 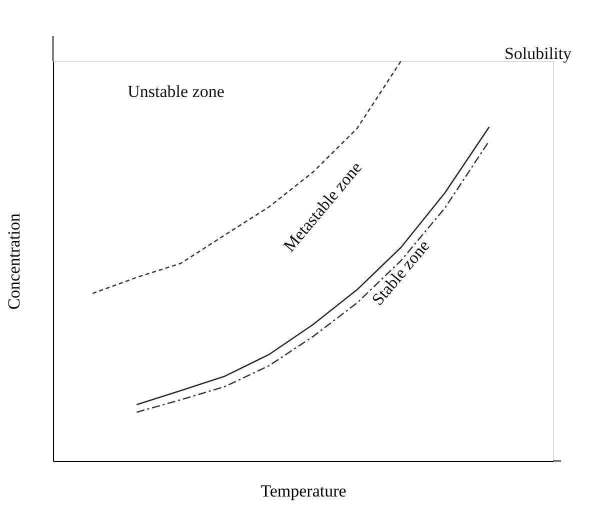 What do you see at coordinates (14, 261) in the screenshot?
I see `y-axis-title: Concentration` at bounding box center [14, 261].